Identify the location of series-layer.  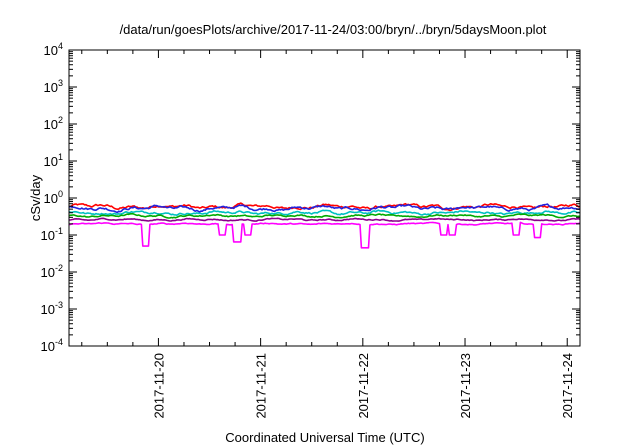
(324, 225).